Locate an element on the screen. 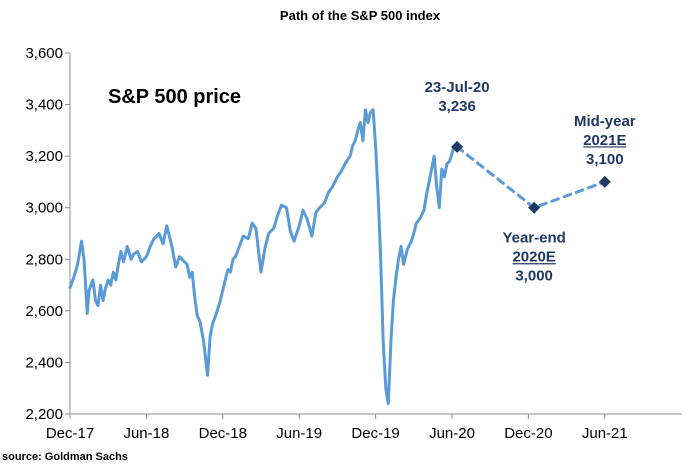  y-tick-label: 2,600 is located at coordinates (44, 311).